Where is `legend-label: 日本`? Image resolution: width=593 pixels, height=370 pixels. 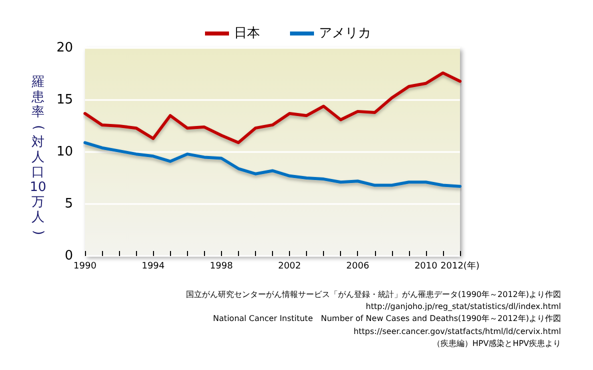 legend-label: 日本 is located at coordinates (247, 33).